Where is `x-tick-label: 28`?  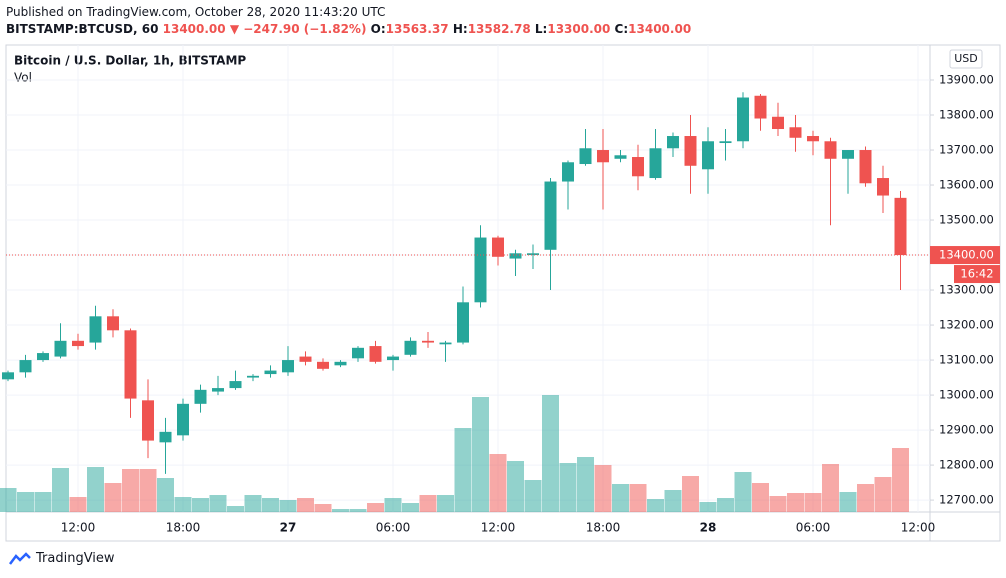 x-tick-label: 28 is located at coordinates (708, 528).